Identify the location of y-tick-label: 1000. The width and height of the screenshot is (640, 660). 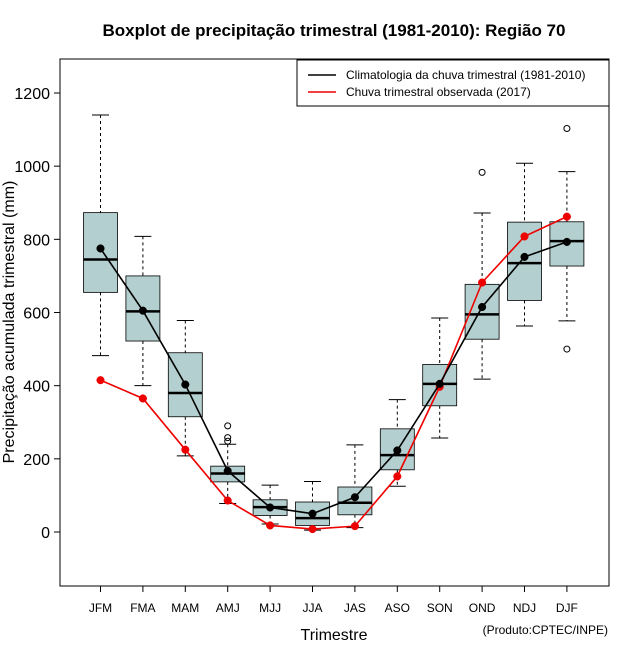
(32, 167).